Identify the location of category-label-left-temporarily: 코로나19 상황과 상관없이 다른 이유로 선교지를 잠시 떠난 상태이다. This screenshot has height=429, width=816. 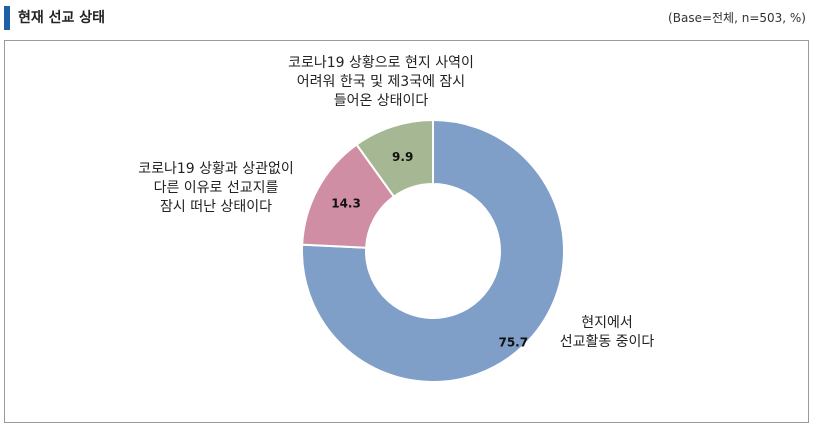
(216, 188).